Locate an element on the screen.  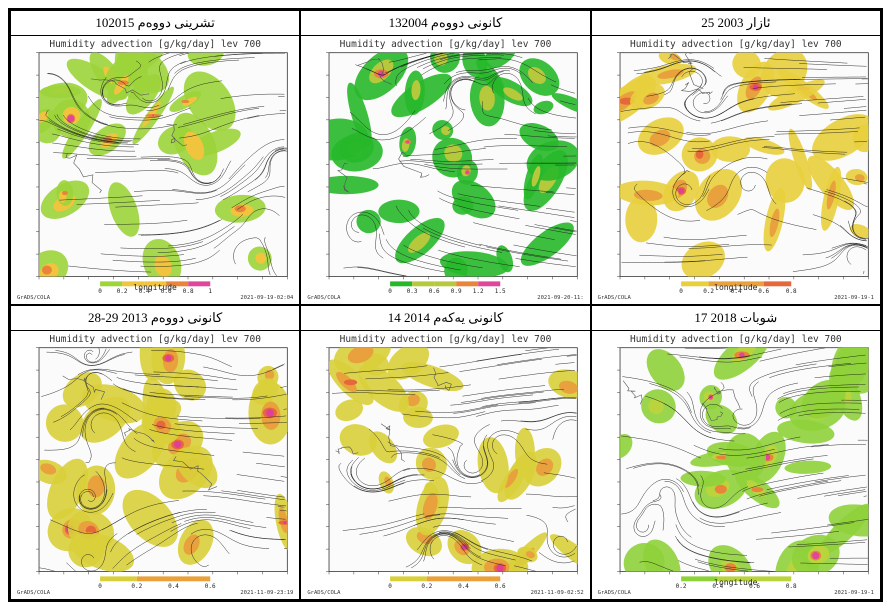
panel-caption: 13کانونی دووەم 2004 is located at coordinates (445, 23).